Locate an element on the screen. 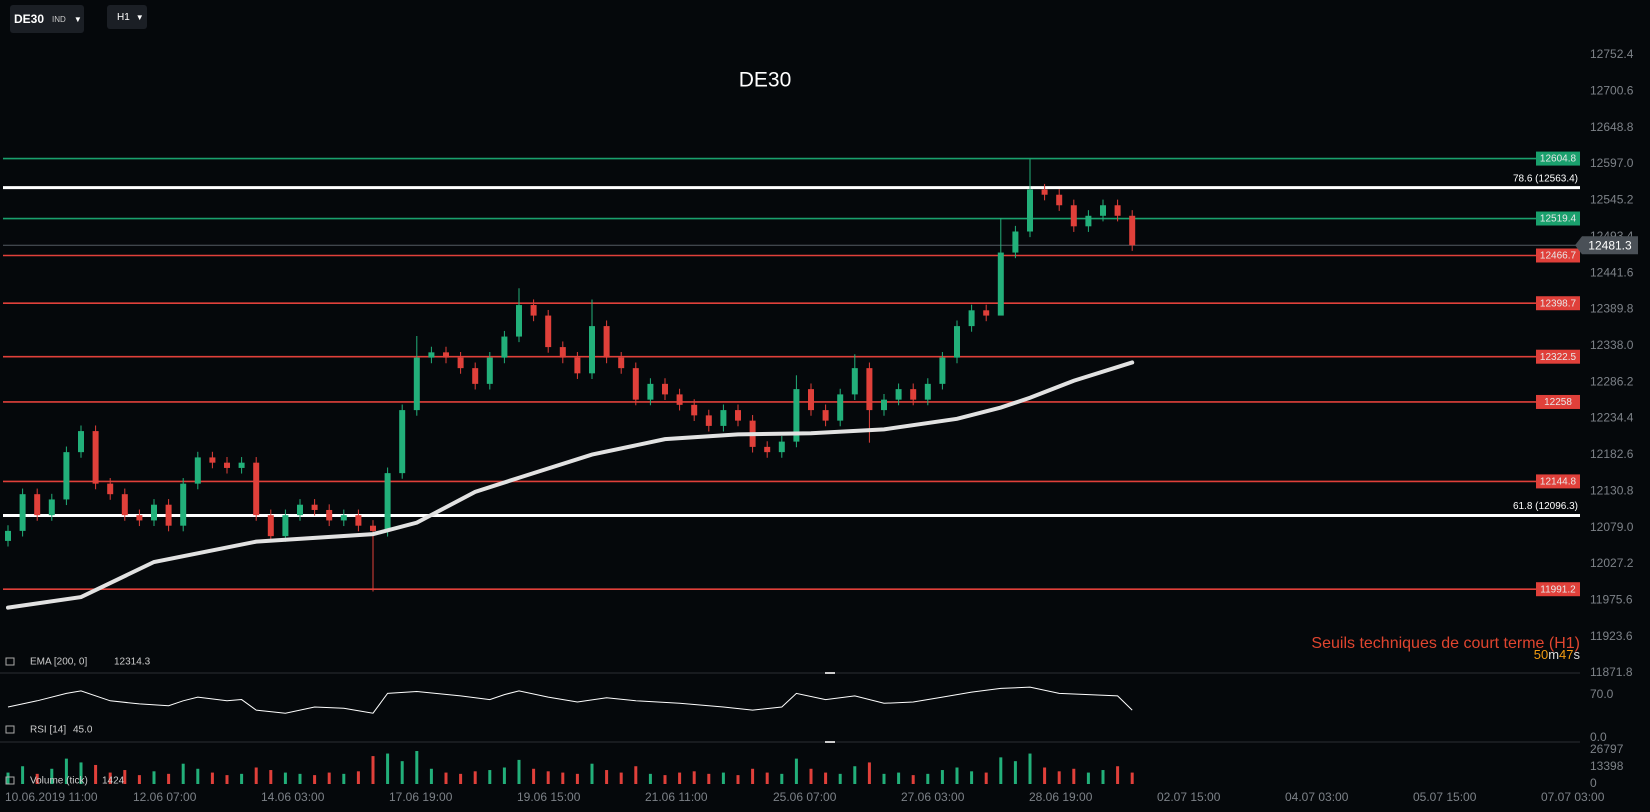  y-tick-label: 12752.4 is located at coordinates (1612, 54).